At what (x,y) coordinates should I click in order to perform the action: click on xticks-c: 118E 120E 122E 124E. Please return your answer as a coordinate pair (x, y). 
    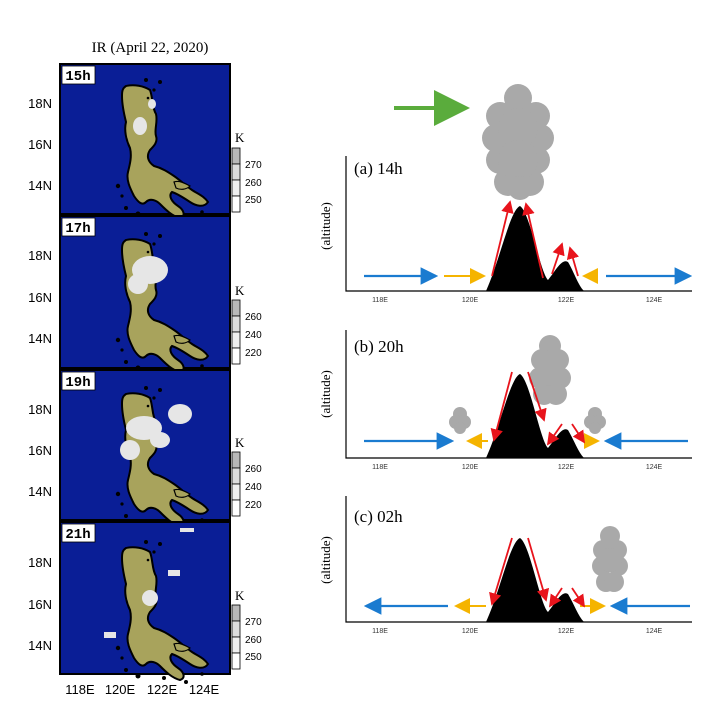
    Looking at the image, I should click on (517, 631).